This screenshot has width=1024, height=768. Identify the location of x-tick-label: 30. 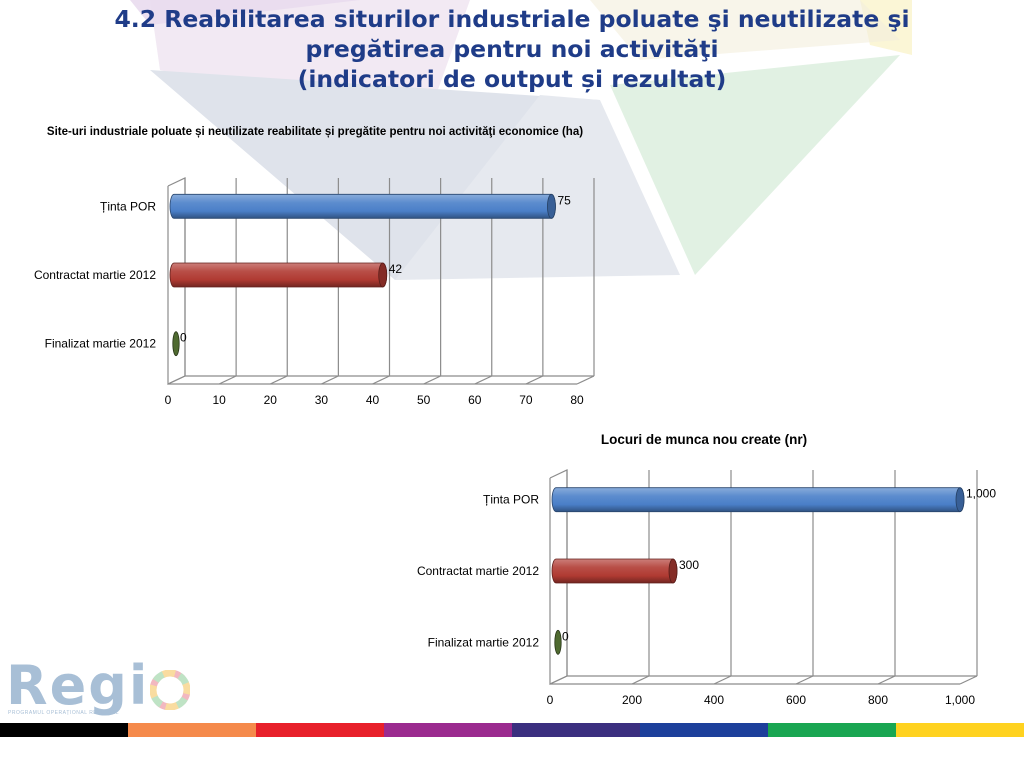
(322, 400).